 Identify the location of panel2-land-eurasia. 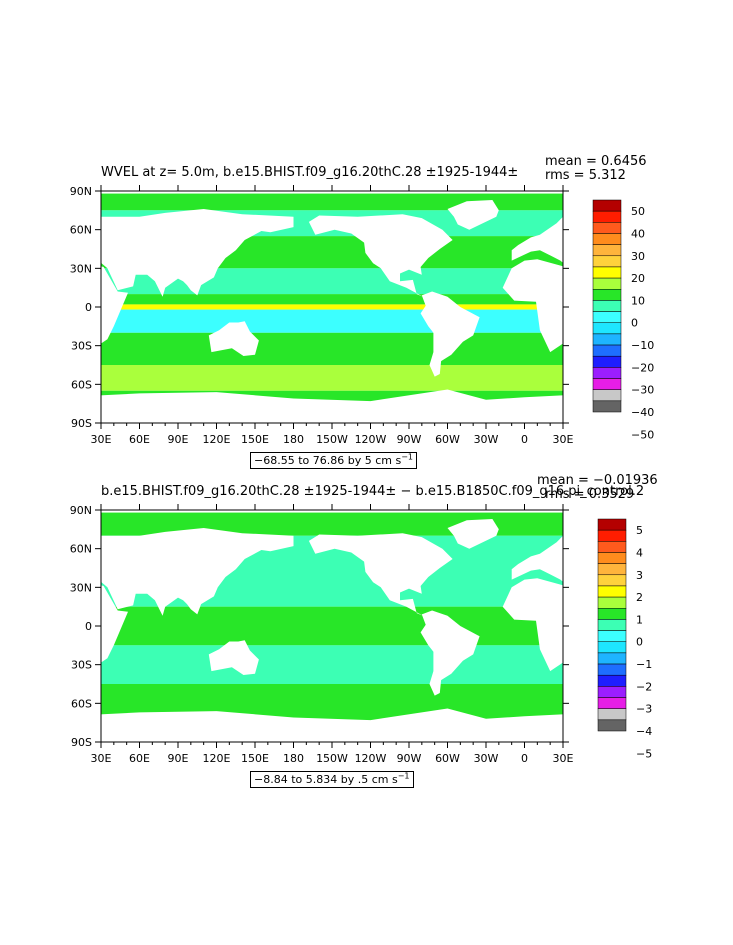
(171, 572).